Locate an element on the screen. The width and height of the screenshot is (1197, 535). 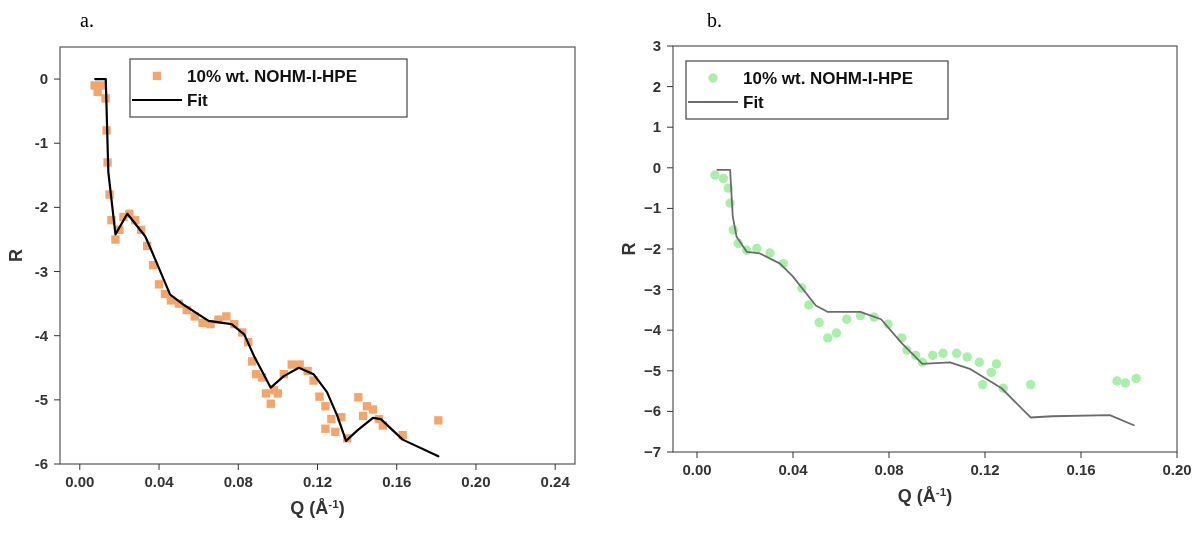
y-tick-label: -5 is located at coordinates (41, 399).